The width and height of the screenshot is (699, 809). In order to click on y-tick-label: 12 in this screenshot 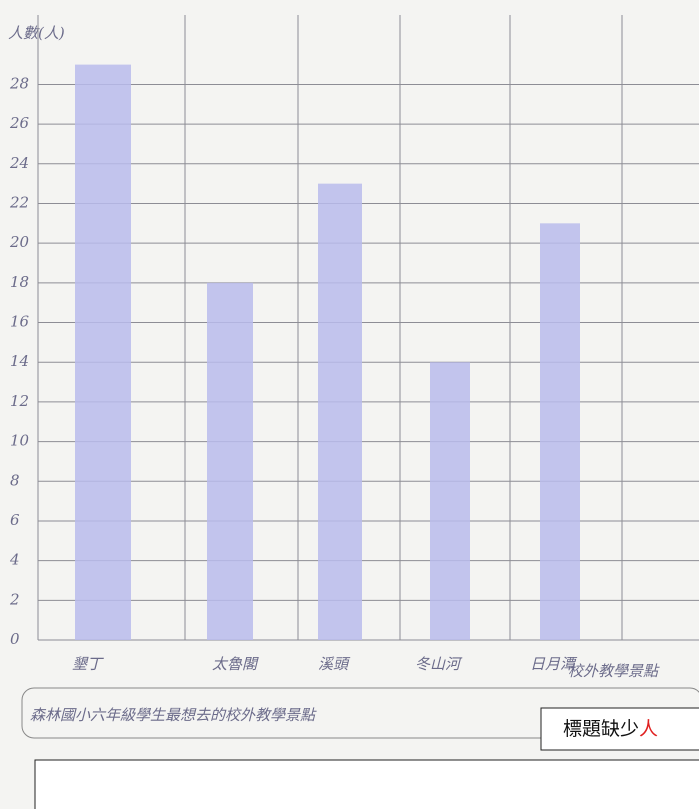, I will do `click(19, 401)`.